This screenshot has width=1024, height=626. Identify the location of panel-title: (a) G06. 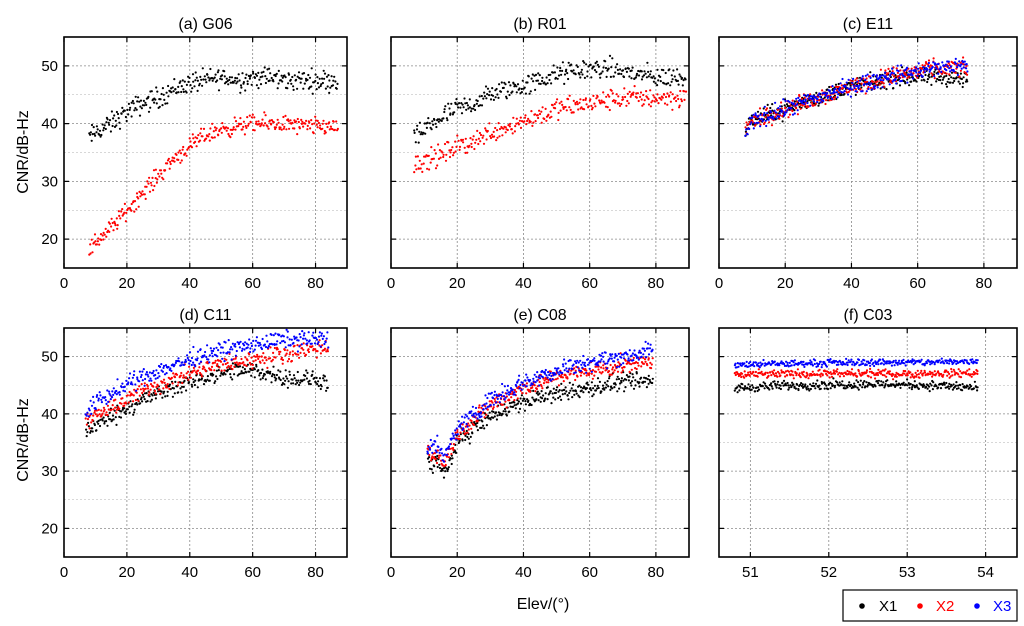
(205, 24).